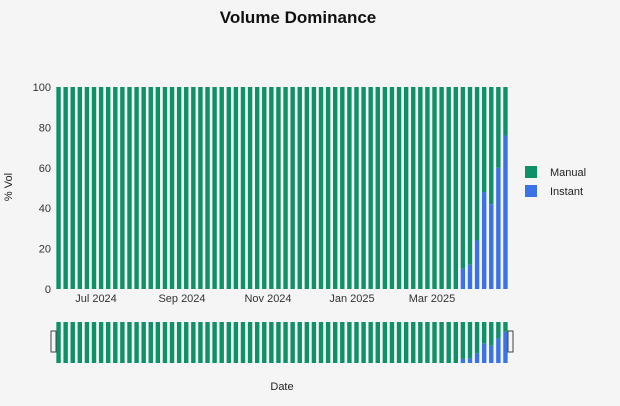 This screenshot has height=406, width=620. Describe the element at coordinates (45, 169) in the screenshot. I see `y-tick-label: 60` at that location.